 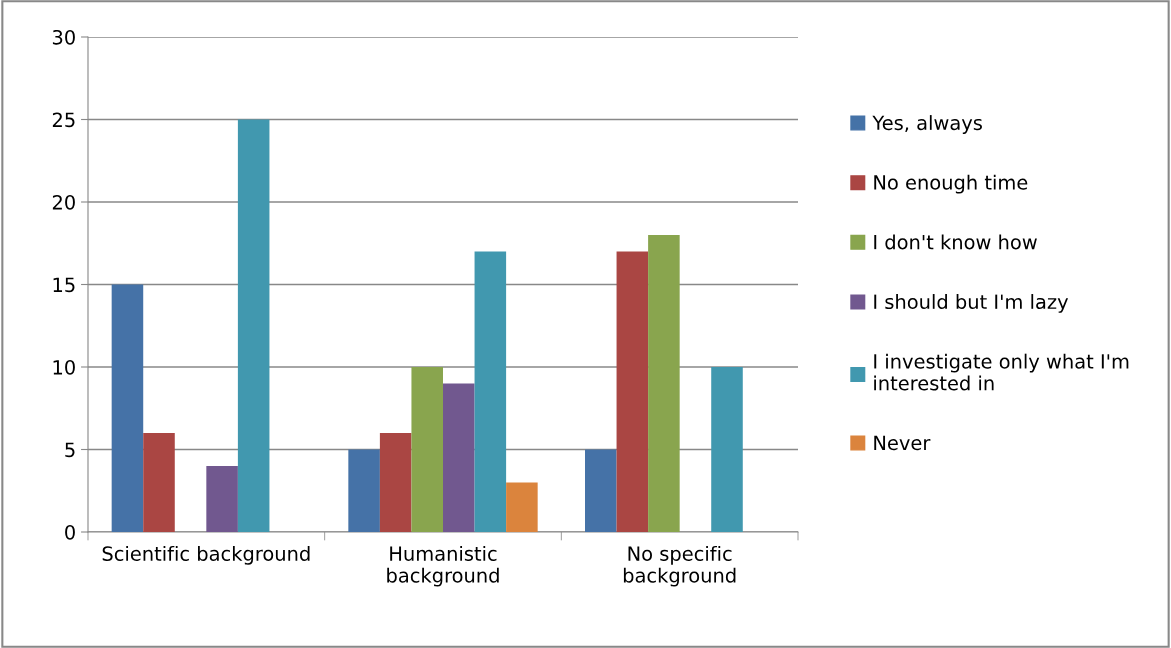 What do you see at coordinates (64, 367) in the screenshot?
I see `y-tick-label: 10` at bounding box center [64, 367].